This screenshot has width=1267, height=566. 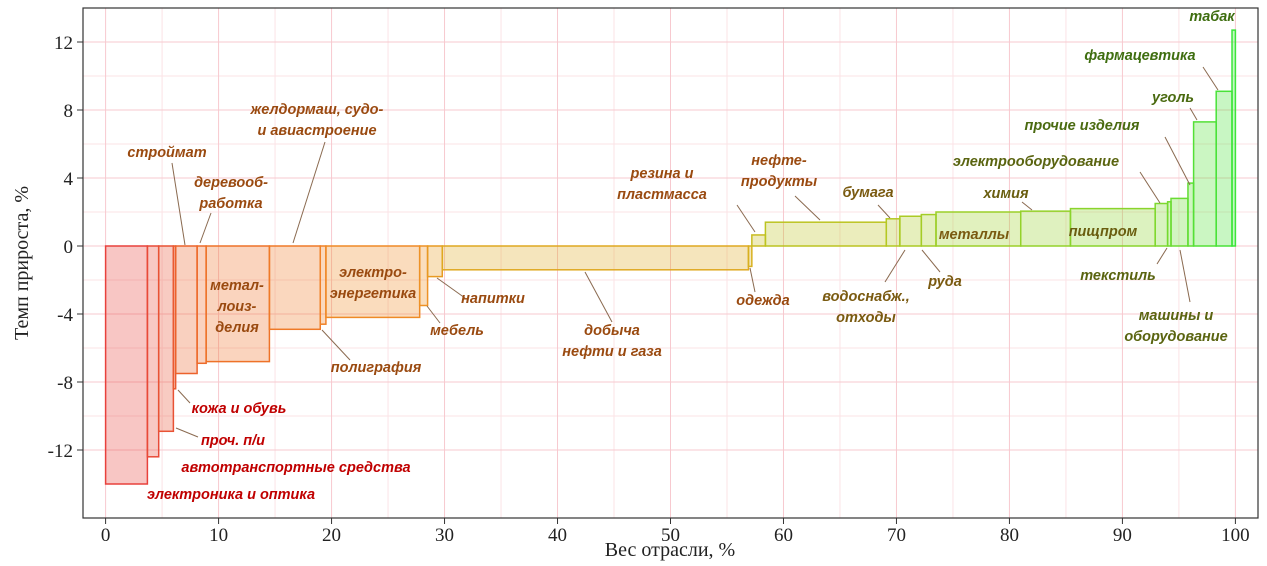 What do you see at coordinates (1212, 17) in the screenshot?
I see `bar-label: табак` at bounding box center [1212, 17].